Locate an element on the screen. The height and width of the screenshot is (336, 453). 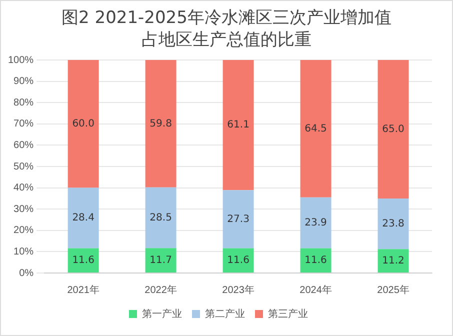
chart-title: 图2 2021-2025年冷水滩区三次产业增加值占地区生产总值的比重 is located at coordinates (227, 29).